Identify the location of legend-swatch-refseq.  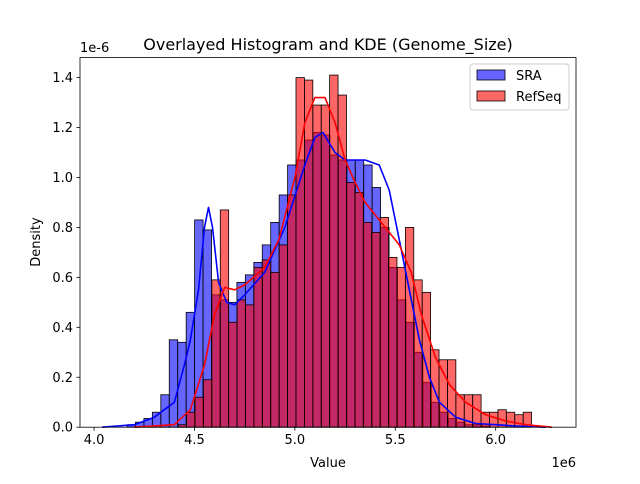
(491, 96).